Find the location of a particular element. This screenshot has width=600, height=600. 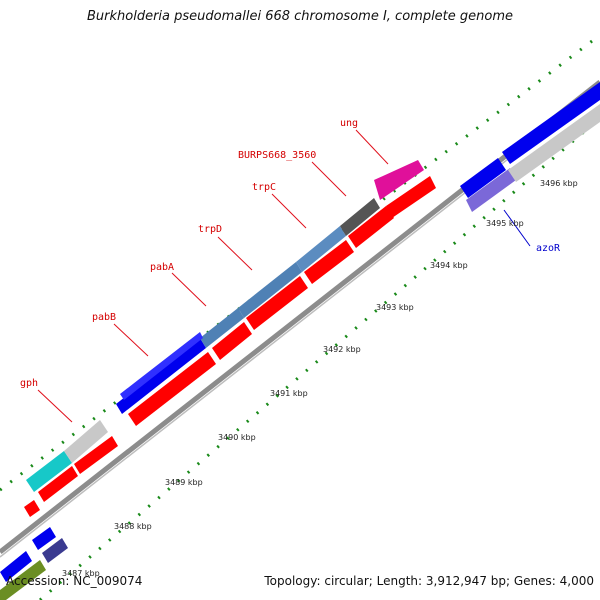

tick-label-3487: 3487 kbp is located at coordinates (81, 573).